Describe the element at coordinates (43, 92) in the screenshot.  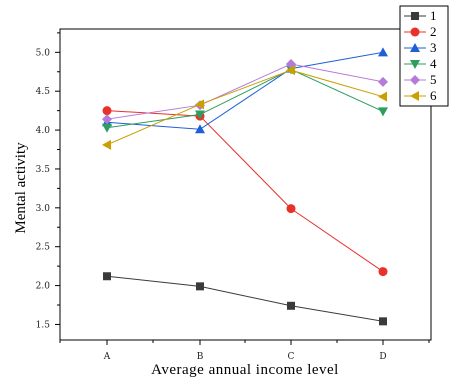
I see `y-tick-label: 4.5` at that location.